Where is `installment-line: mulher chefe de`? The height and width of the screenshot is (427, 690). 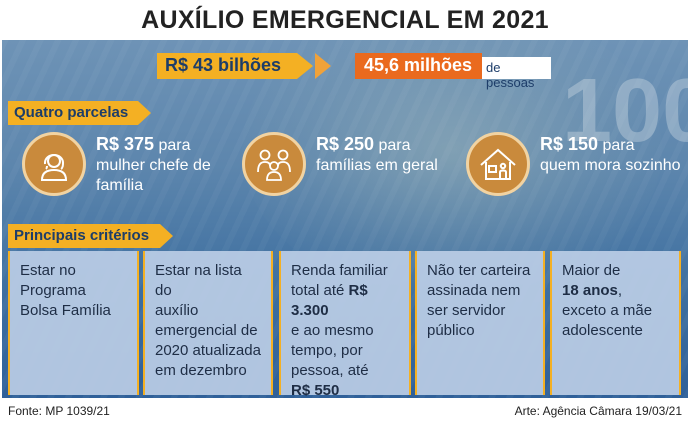
installment-line: mulher chefe de is located at coordinates (153, 165).